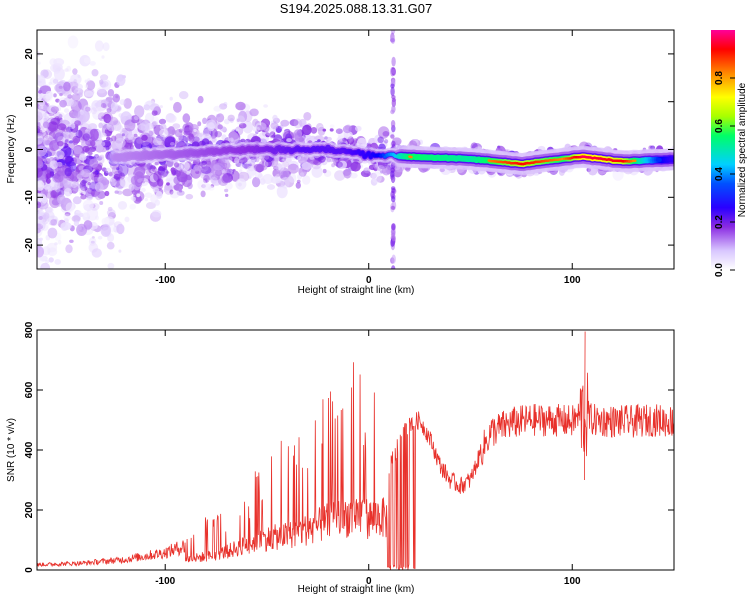  Describe the element at coordinates (723, 150) in the screenshot. I see `colorbar-gradient` at that location.